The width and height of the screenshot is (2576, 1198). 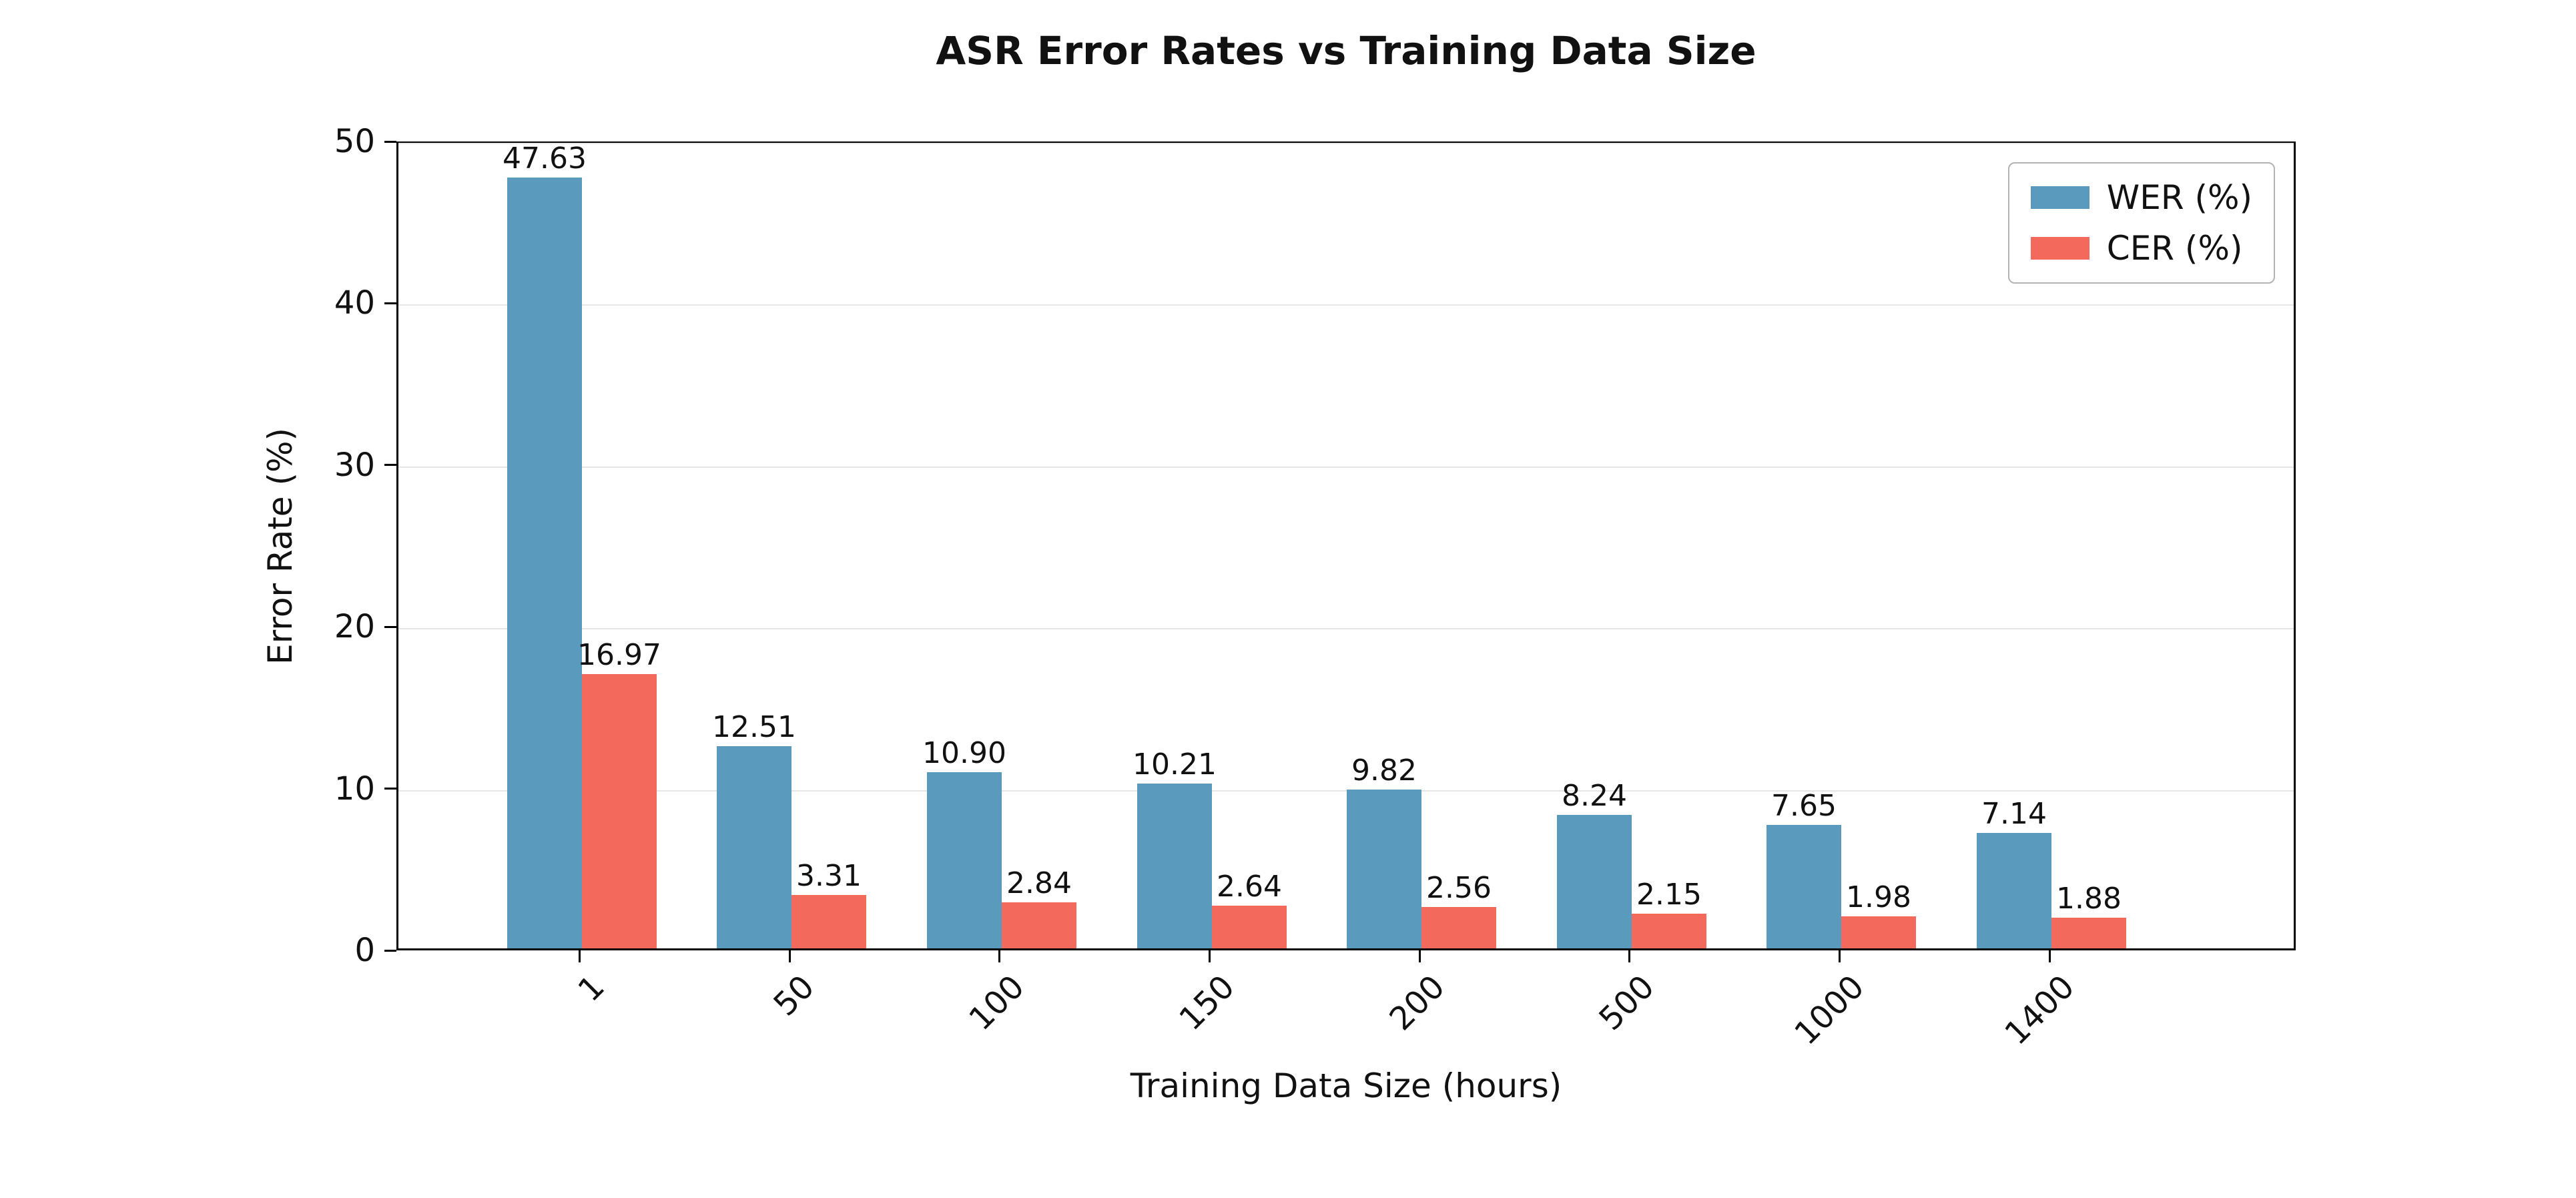 I want to click on y-tick-label: 10, so click(x=354, y=789).